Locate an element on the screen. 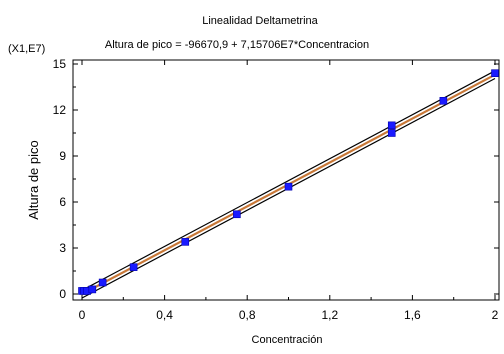 The image size is (504, 354). y-tick-label: 0 is located at coordinates (62, 294).